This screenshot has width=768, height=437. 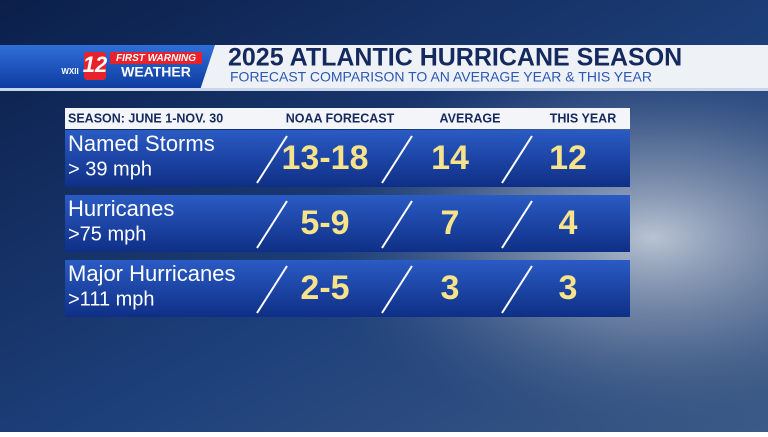 I want to click on row-value: 14, so click(x=450, y=158).